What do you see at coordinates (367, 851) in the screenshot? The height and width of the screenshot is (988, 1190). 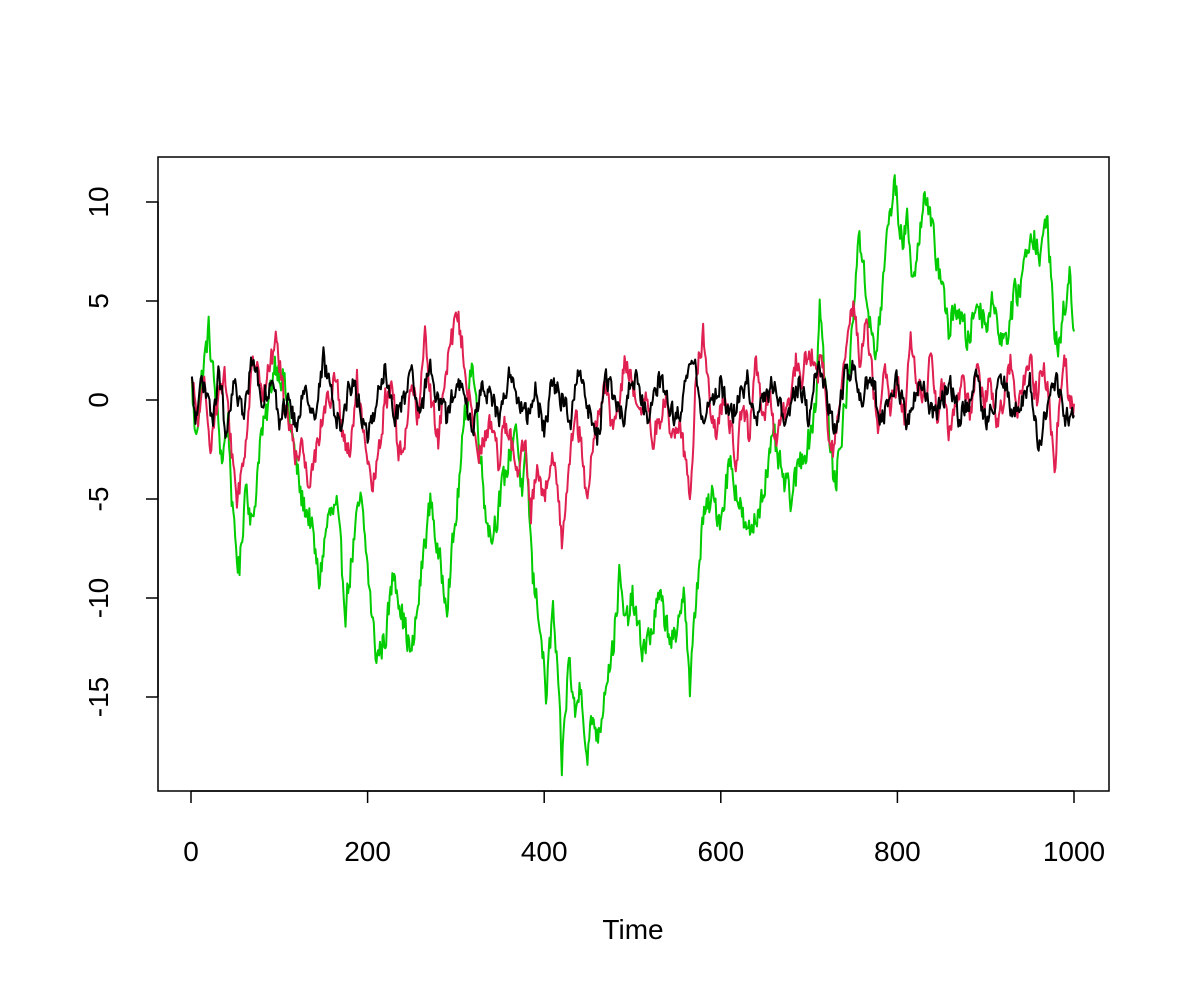 I see `x-tick-label: 200` at bounding box center [367, 851].